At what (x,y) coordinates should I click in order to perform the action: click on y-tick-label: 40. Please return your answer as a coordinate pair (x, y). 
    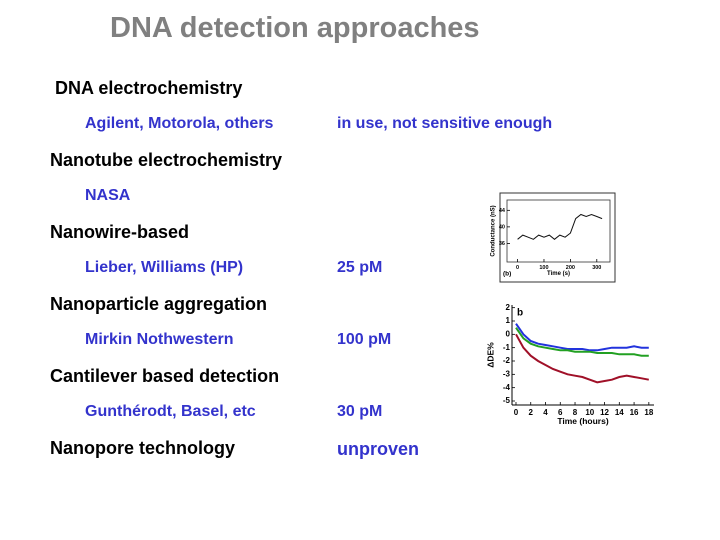
    Looking at the image, I should click on (502, 227).